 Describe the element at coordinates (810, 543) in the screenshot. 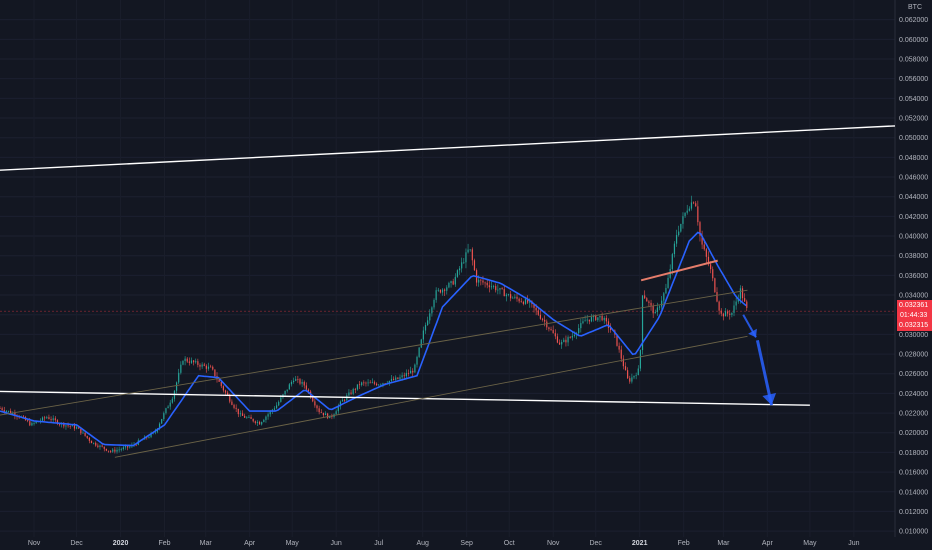

I see `x-tick-label: May` at that location.